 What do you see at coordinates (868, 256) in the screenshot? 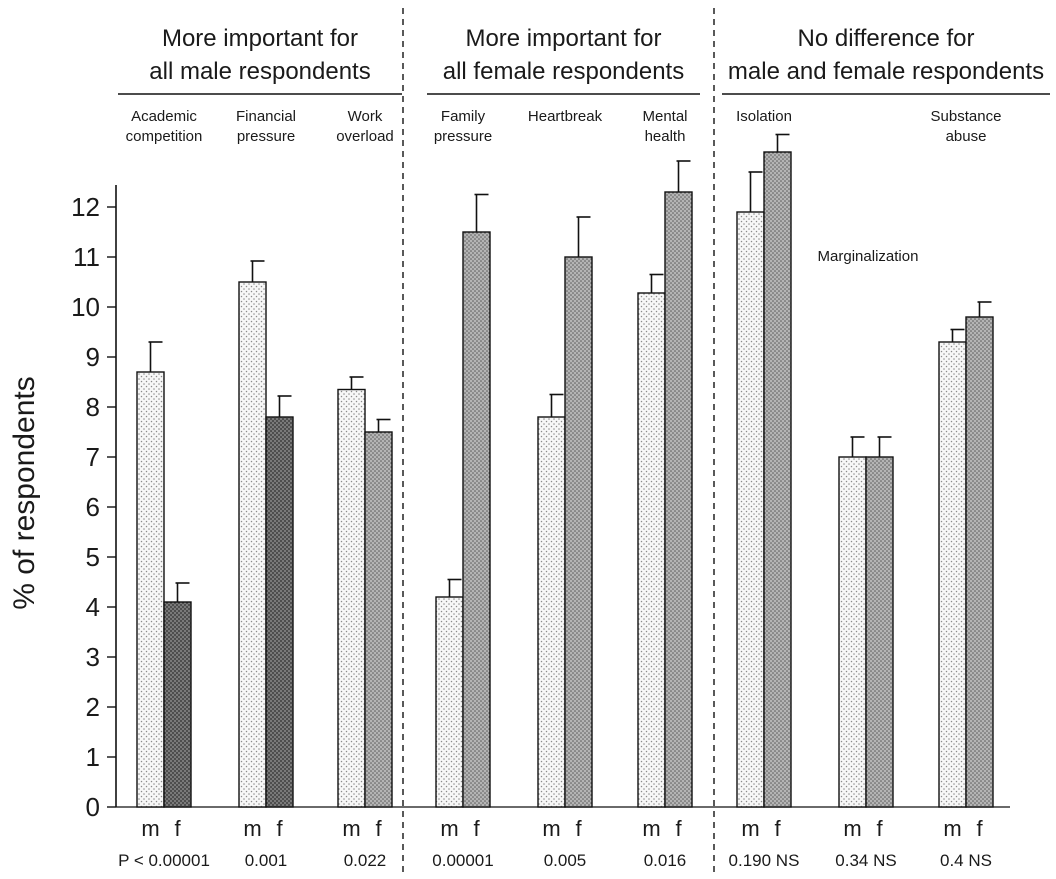
I see `category-label: Marginalization` at bounding box center [868, 256].